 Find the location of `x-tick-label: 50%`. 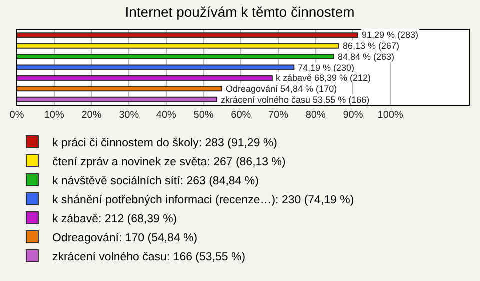

x-tick-label: 50% is located at coordinates (204, 115).